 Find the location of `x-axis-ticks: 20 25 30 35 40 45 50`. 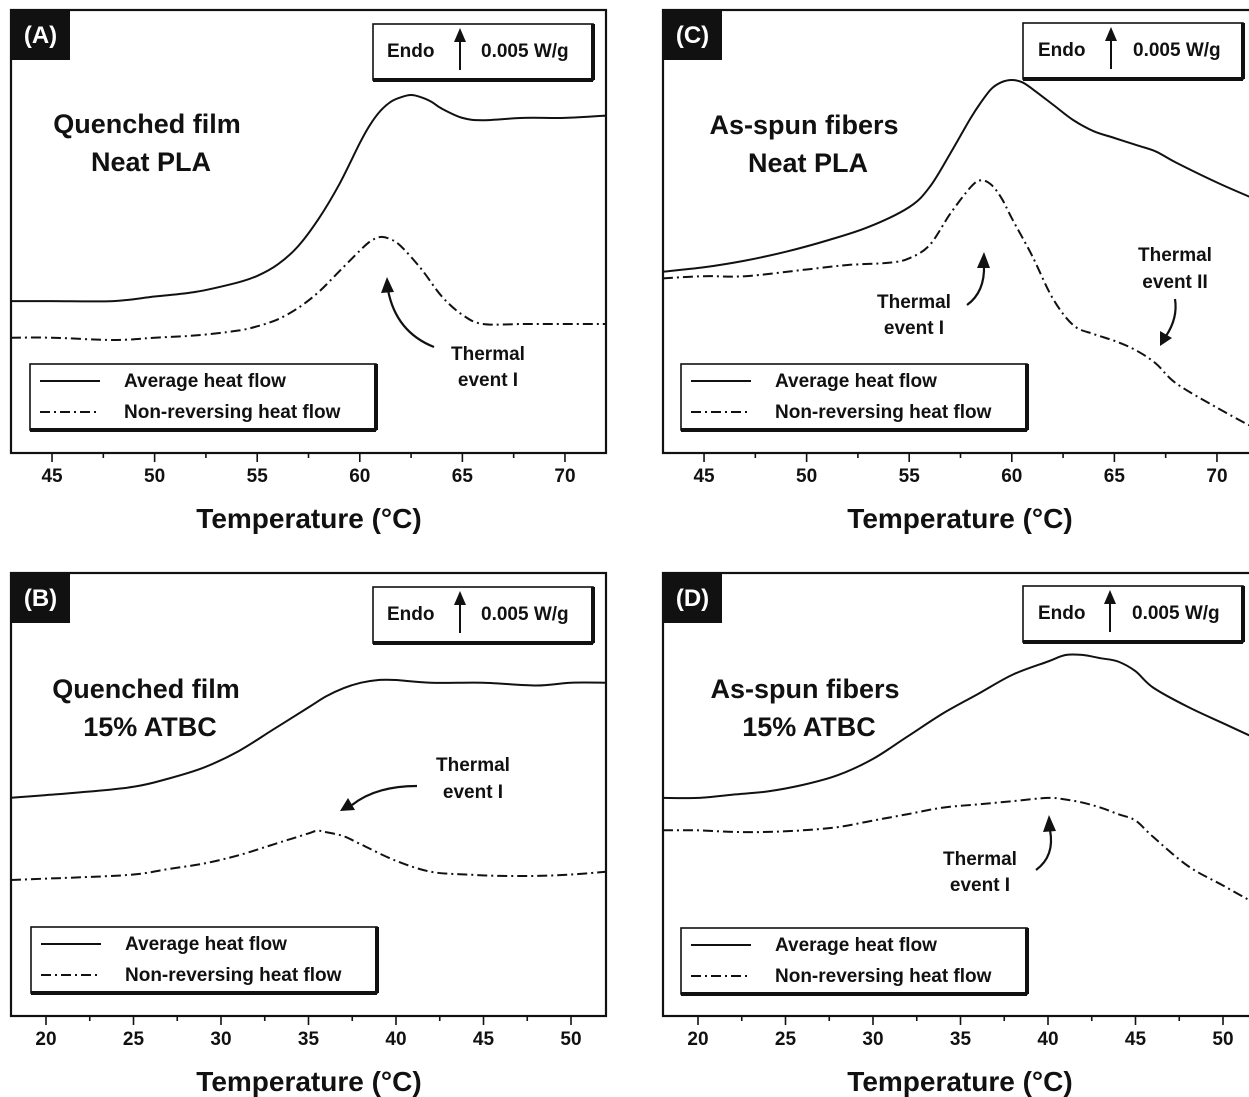

x-axis-ticks: 20 25 30 35 40 45 50 is located at coordinates (960, 1033).